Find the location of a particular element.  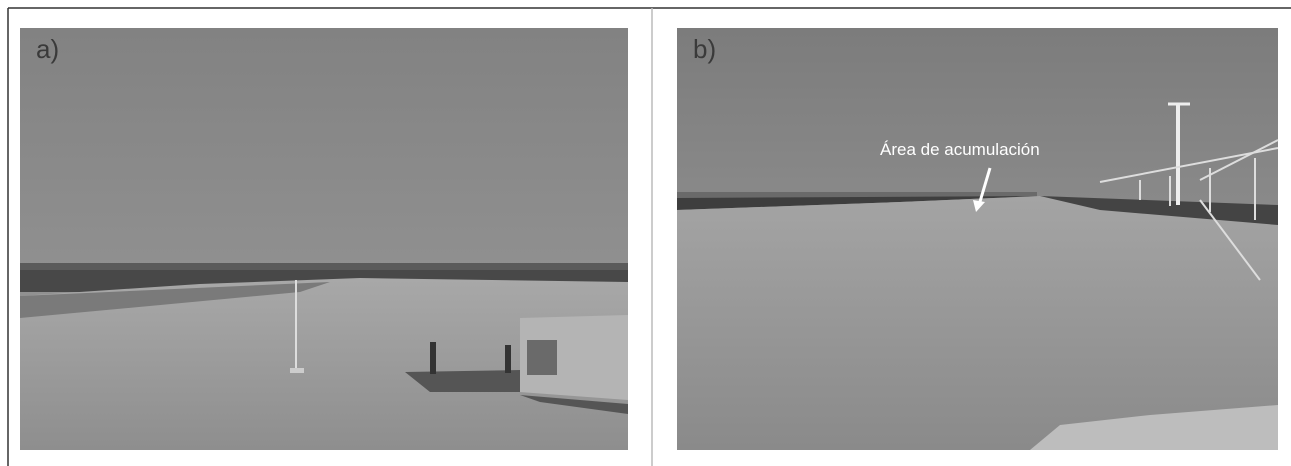

rocks is located at coordinates (1154, 427).